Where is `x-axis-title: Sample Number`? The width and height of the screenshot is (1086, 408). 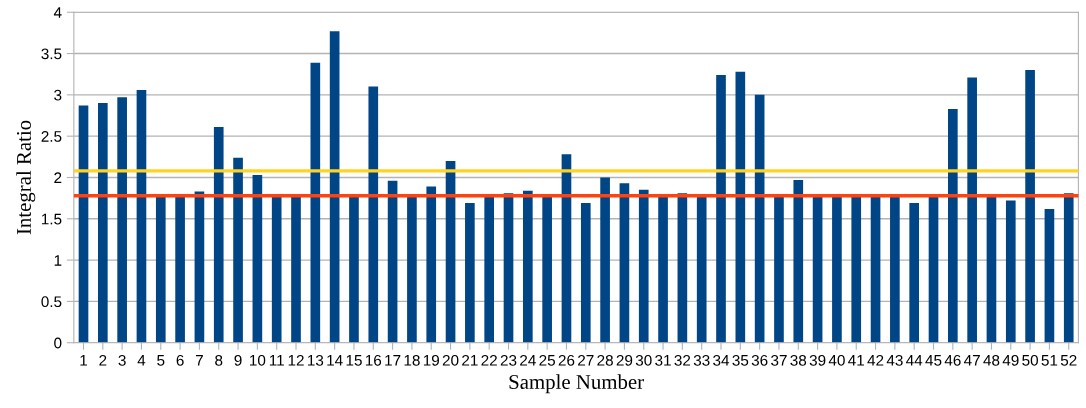 x-axis-title: Sample Number is located at coordinates (576, 384).